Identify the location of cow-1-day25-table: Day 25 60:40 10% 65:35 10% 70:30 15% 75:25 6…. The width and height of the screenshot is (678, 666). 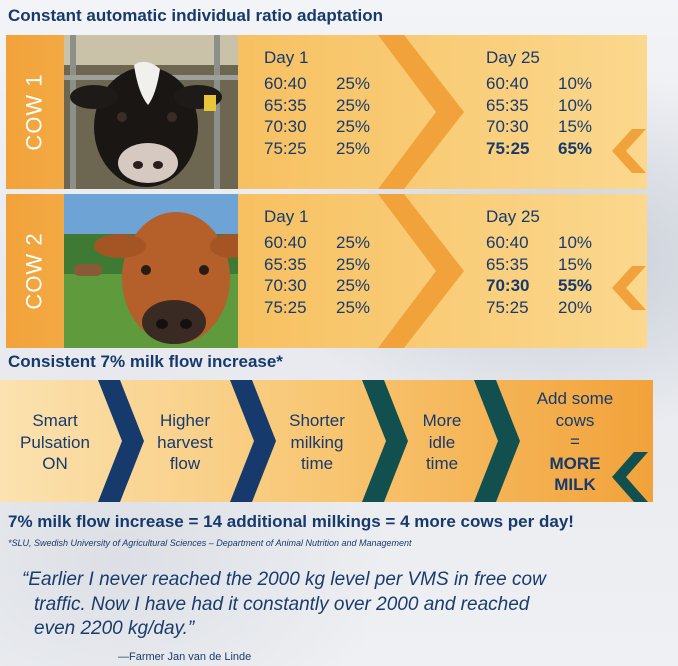
(539, 103).